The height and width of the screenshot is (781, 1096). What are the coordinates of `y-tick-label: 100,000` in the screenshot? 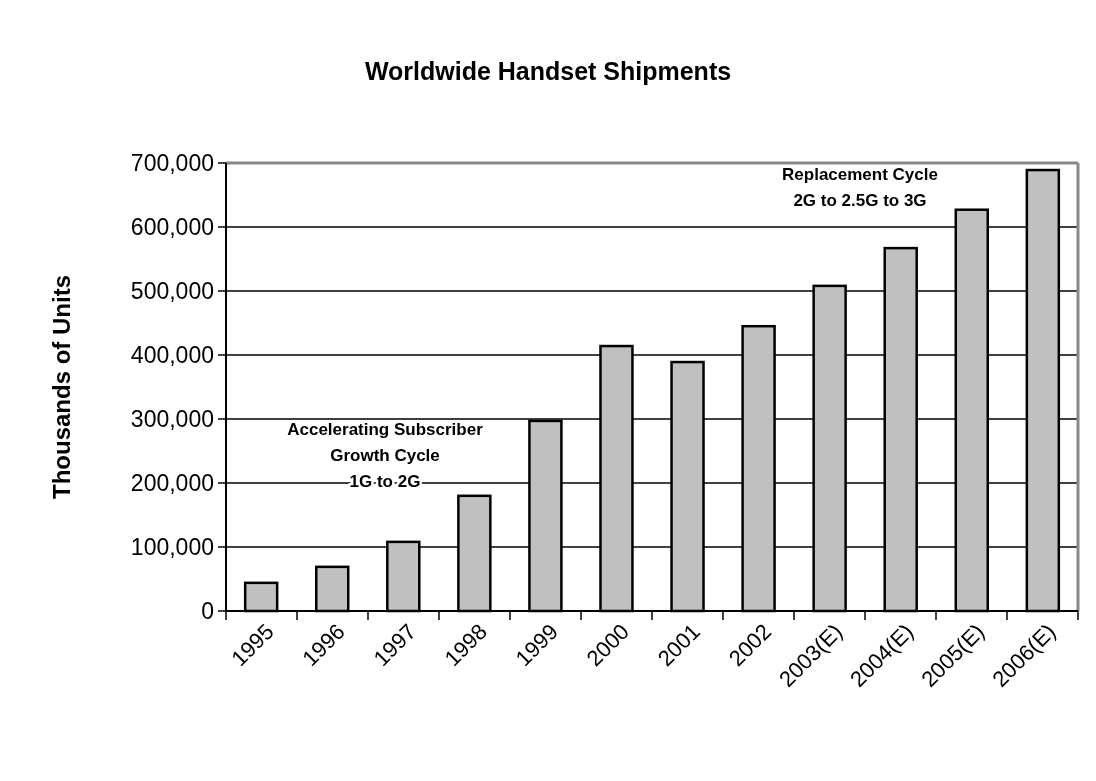 It's located at (172, 547).